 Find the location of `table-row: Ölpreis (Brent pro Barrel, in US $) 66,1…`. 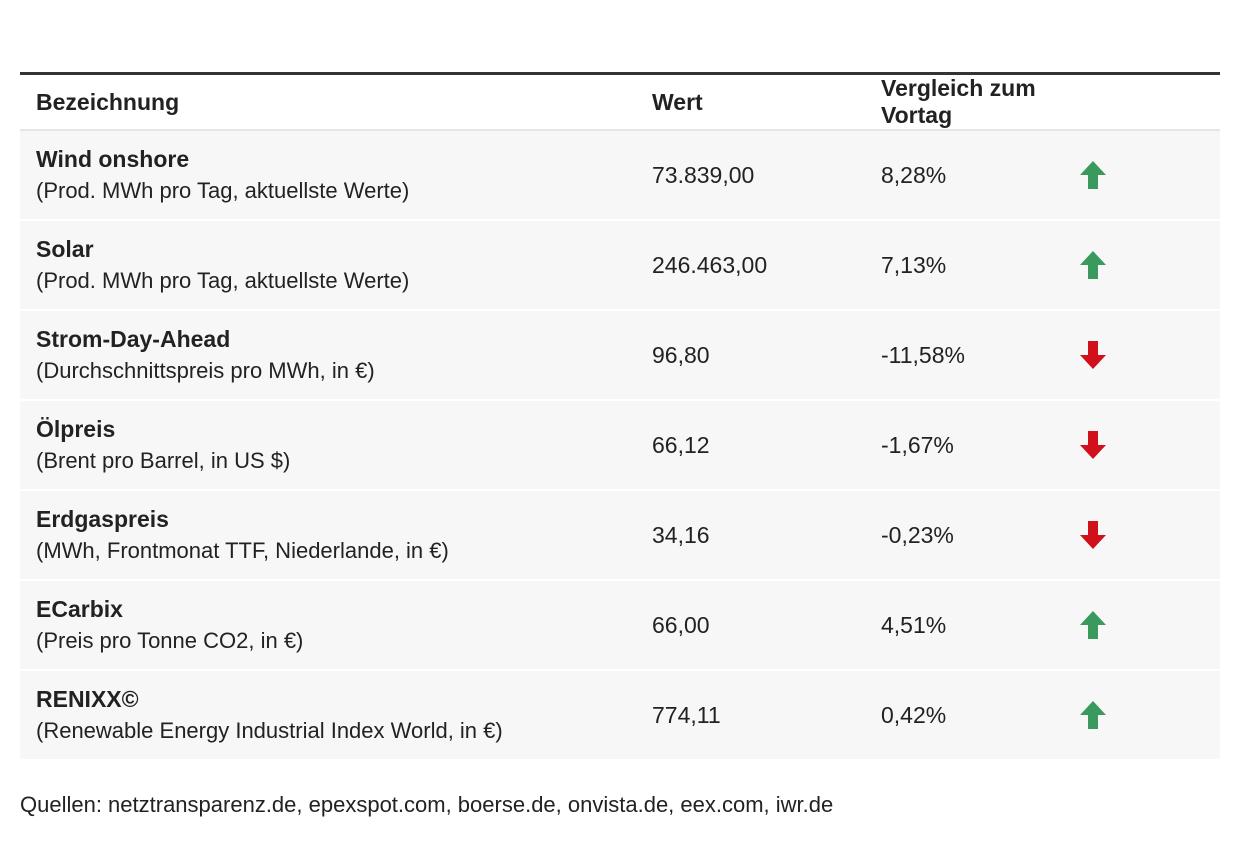

table-row: Ölpreis (Brent pro Barrel, in US $) 66,1… is located at coordinates (620, 446).